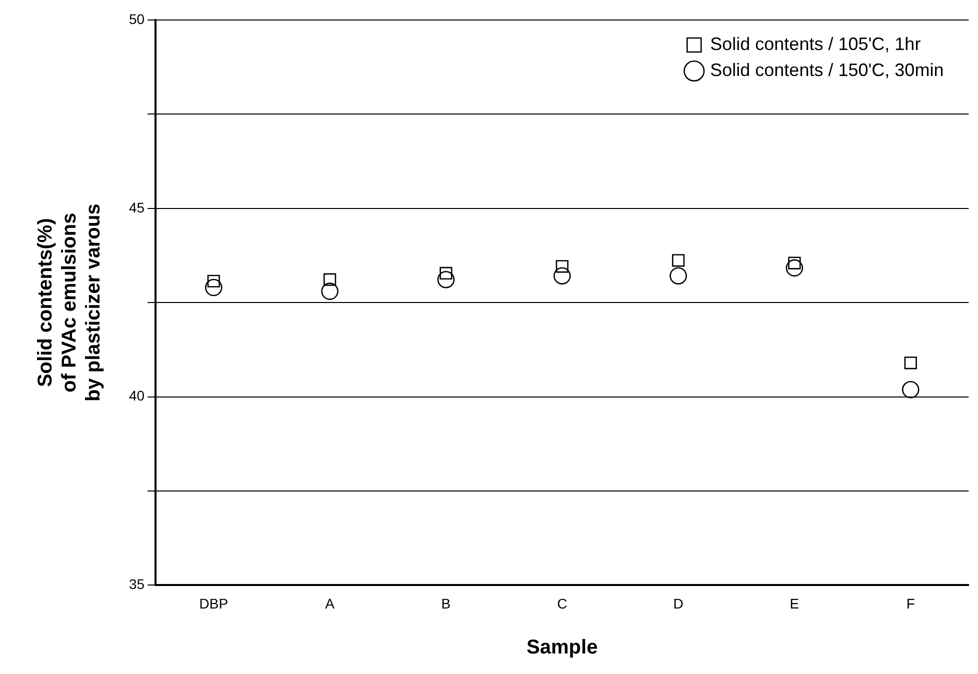 This screenshot has height=674, width=978. I want to click on y-tick-label: 40, so click(136, 396).